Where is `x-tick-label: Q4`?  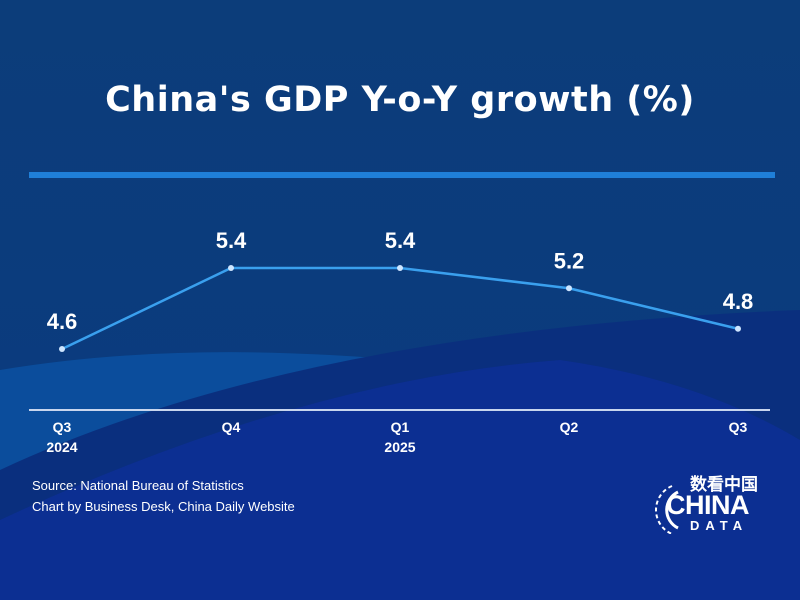
x-tick-label: Q4 is located at coordinates (231, 427).